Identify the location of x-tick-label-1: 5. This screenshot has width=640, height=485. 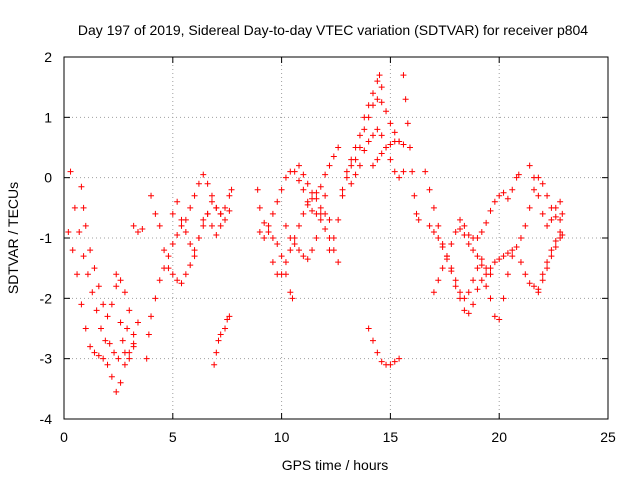
(173, 437).